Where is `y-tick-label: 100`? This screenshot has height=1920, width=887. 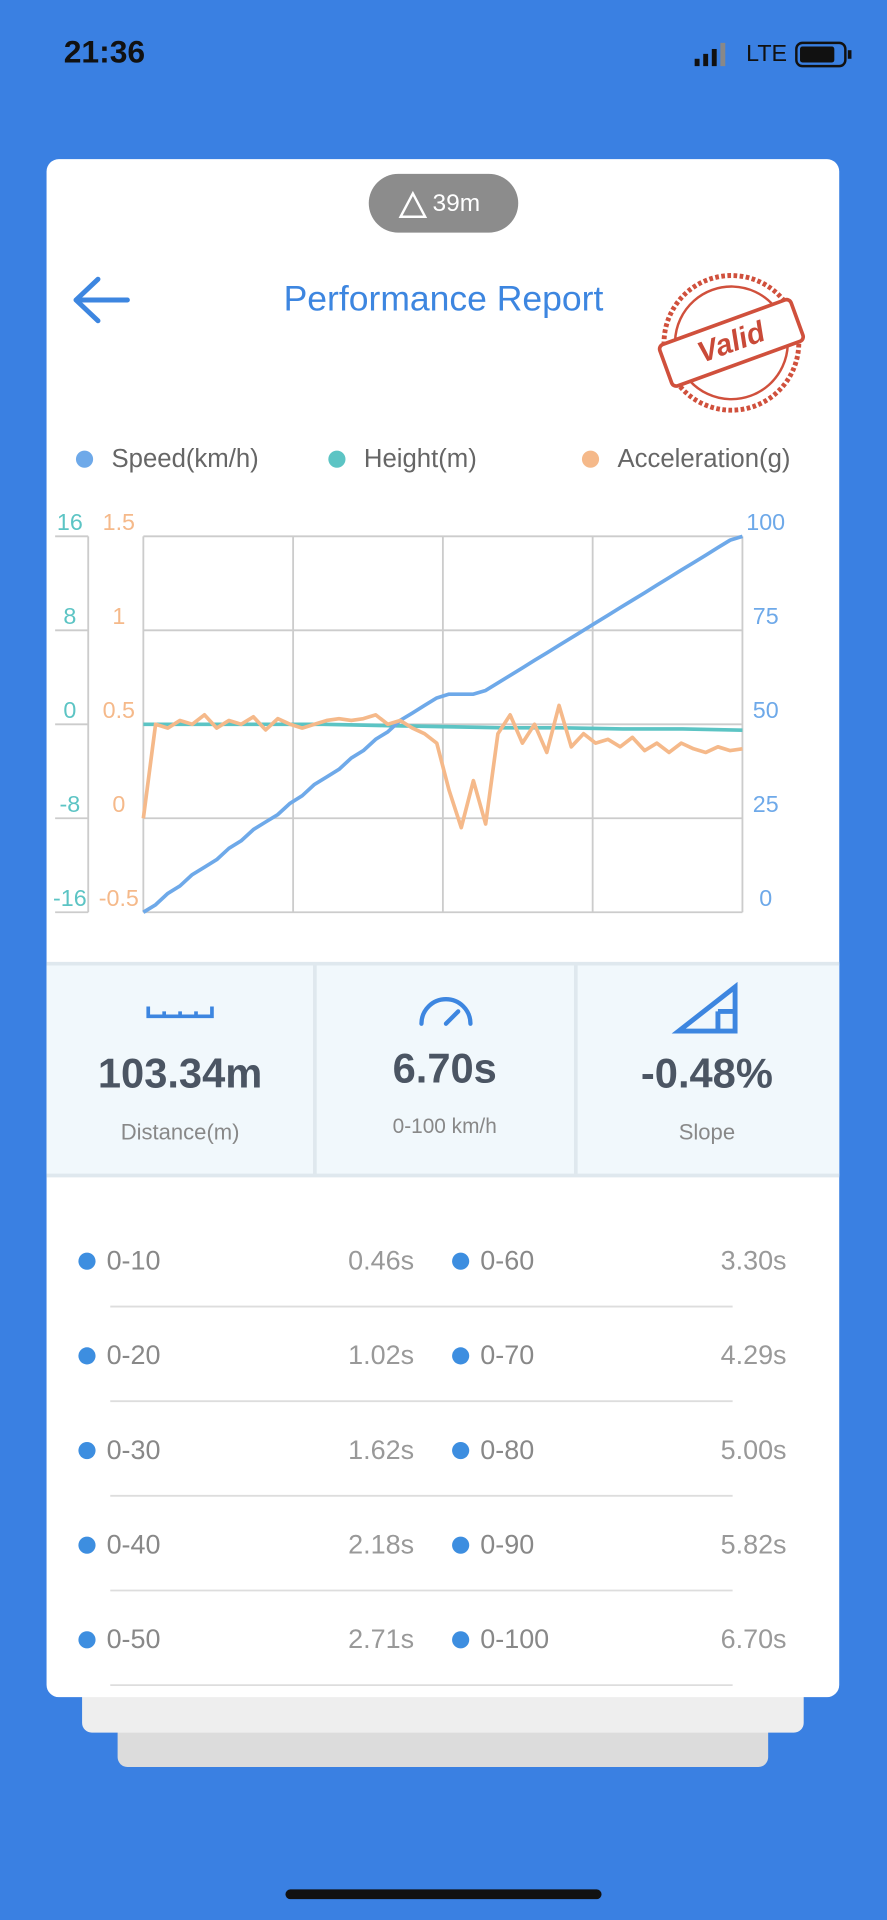 y-tick-label: 100 is located at coordinates (765, 522).